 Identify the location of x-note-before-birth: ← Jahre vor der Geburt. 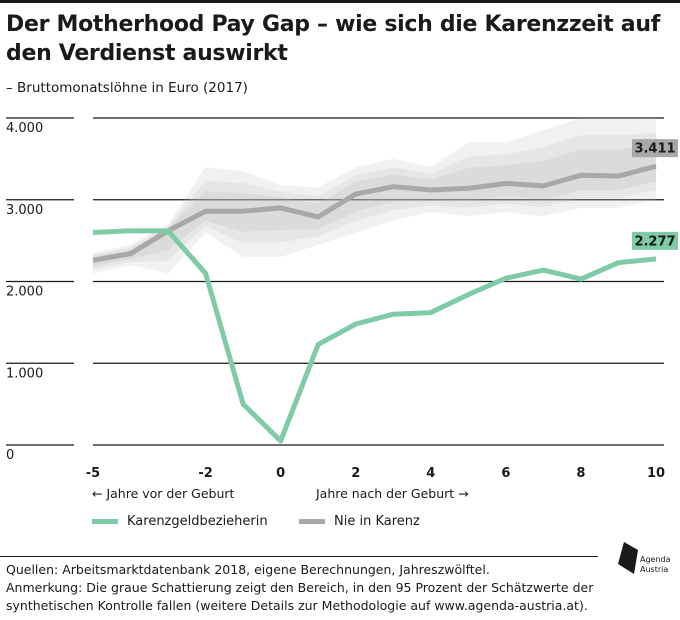
(163, 493).